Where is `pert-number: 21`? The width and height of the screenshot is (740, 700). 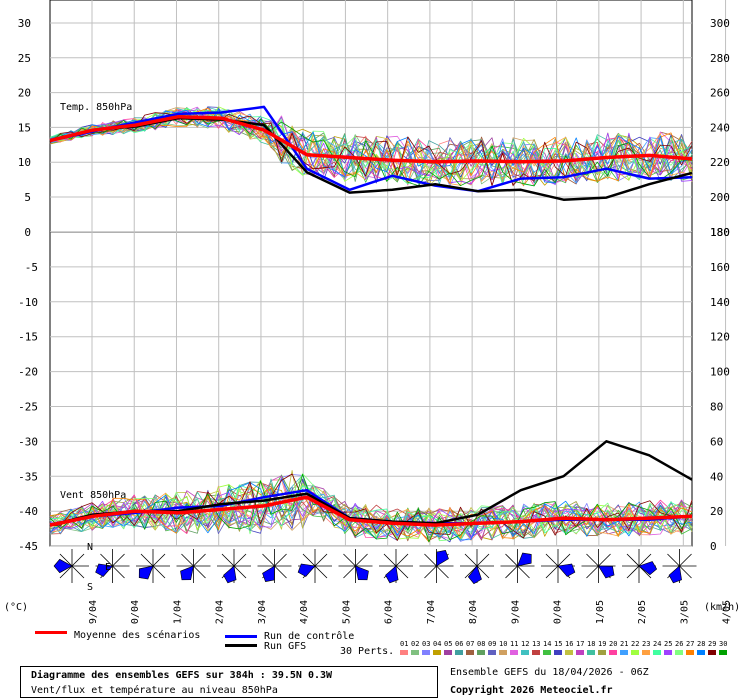
pert-number: 21 is located at coordinates (624, 644).